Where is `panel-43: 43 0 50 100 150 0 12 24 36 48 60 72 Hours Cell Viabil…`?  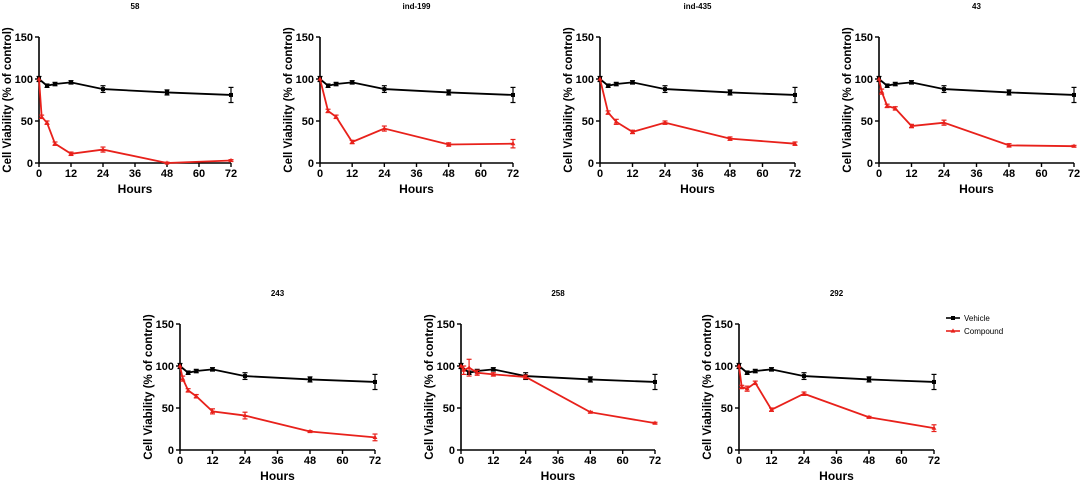 panel-43: 43 0 50 100 150 0 12 24 36 48 60 72 Hours Cell Viabil… is located at coordinates (961, 99).